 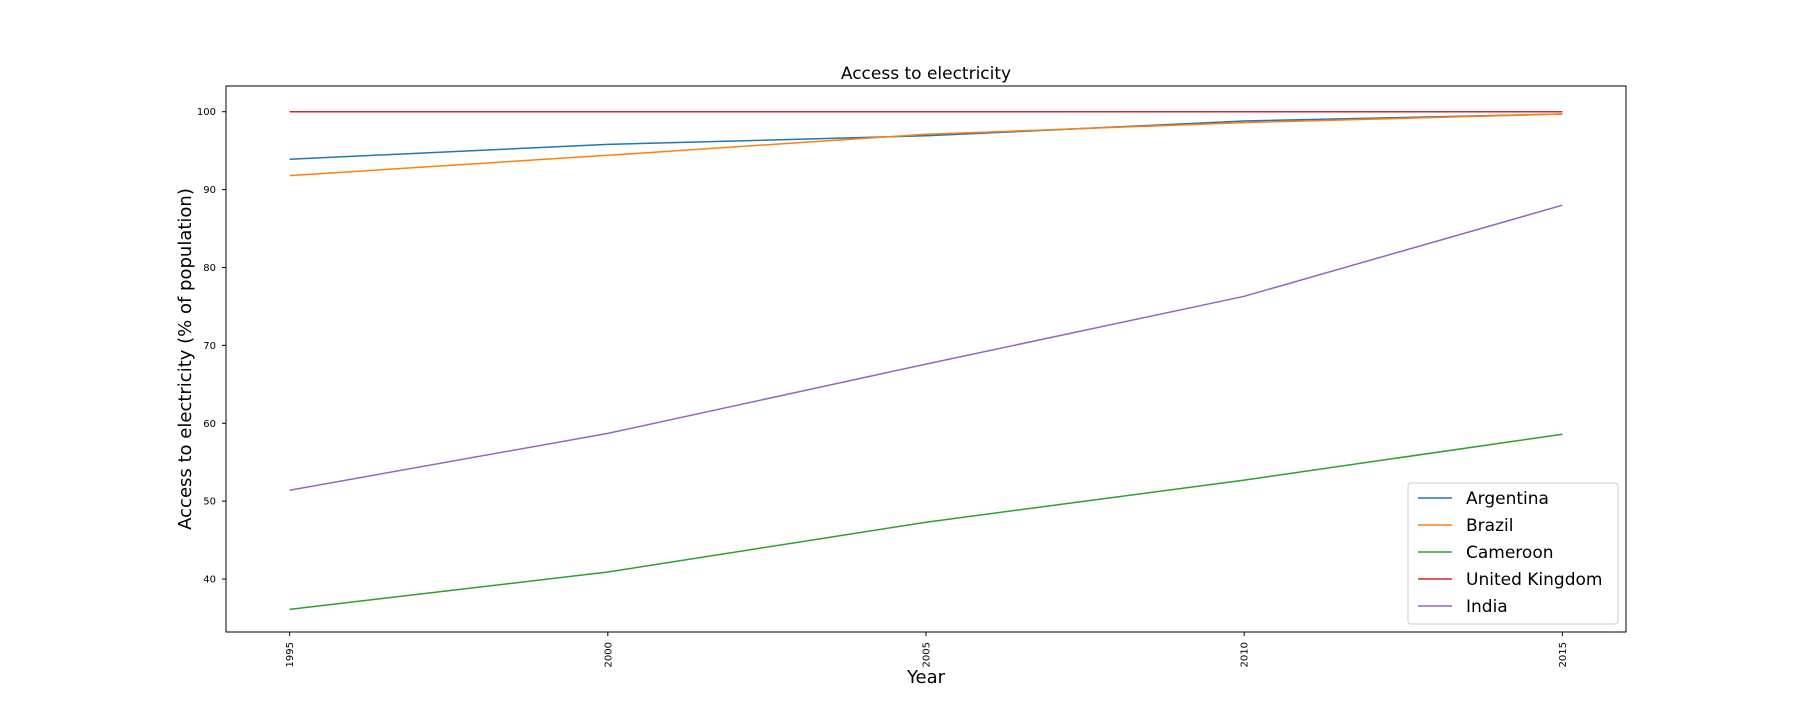 What do you see at coordinates (290, 654) in the screenshot?
I see `x-tick-label: 1995` at bounding box center [290, 654].